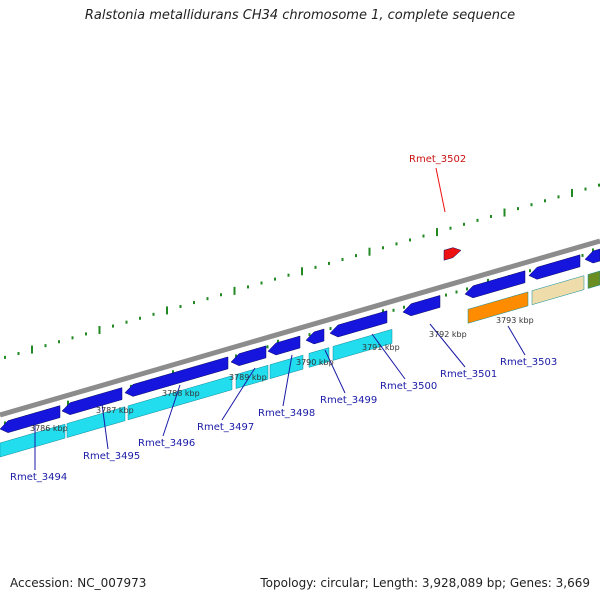  I want to click on gene-label: Rmet_3494, so click(38, 477).